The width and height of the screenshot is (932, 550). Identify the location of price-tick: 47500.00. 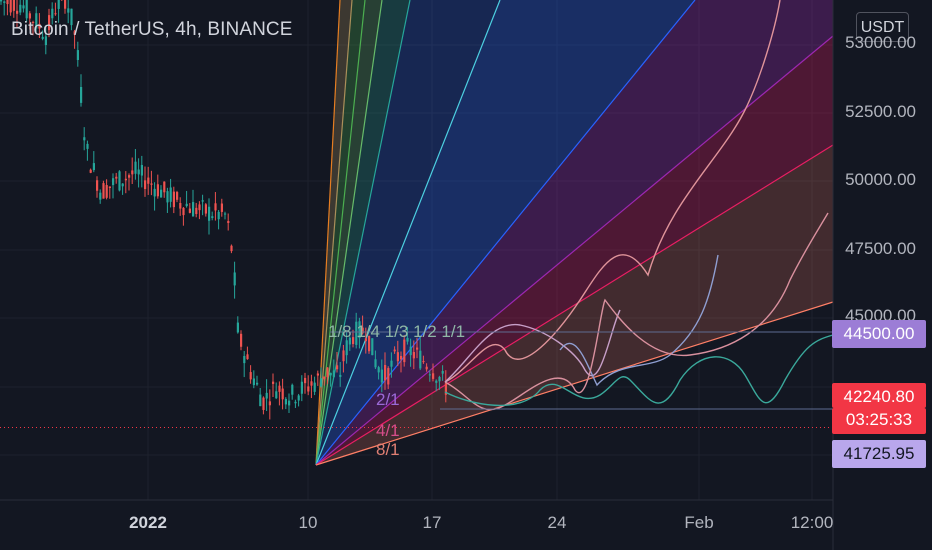
(880, 248).